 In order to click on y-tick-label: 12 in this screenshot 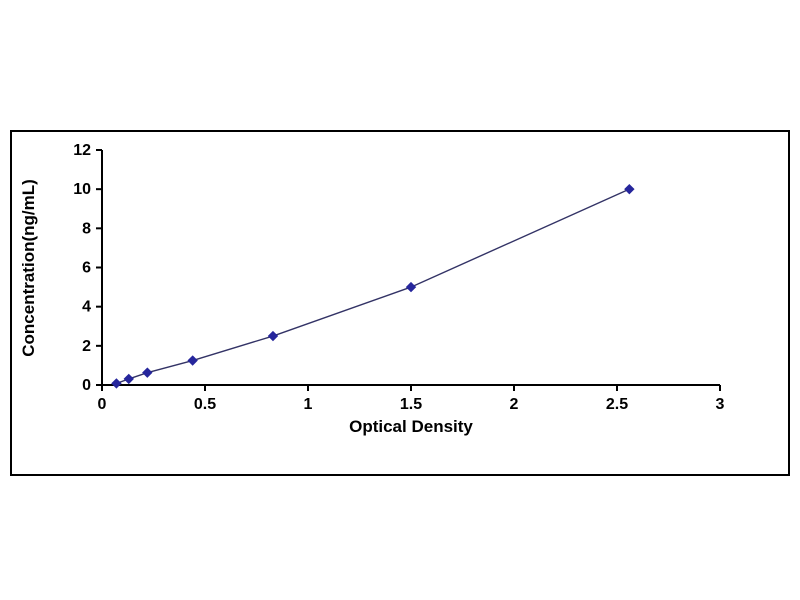, I will do `click(82, 150)`.